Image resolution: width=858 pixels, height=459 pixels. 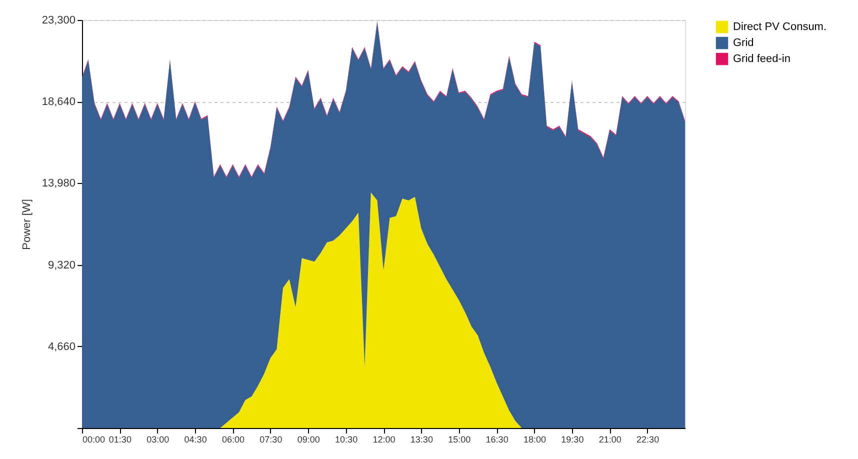 I want to click on y-tick-label: 4,660, so click(x=62, y=346).